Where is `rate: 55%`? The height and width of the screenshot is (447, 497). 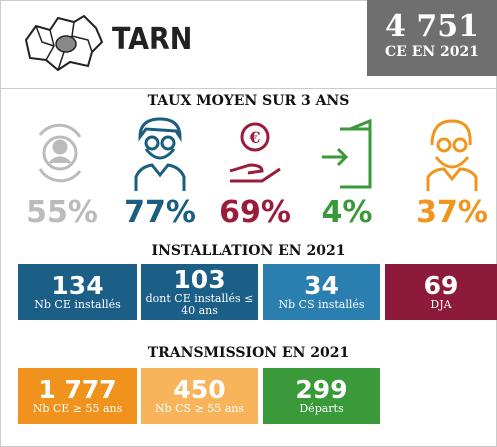
rate: 55% is located at coordinates (62, 212).